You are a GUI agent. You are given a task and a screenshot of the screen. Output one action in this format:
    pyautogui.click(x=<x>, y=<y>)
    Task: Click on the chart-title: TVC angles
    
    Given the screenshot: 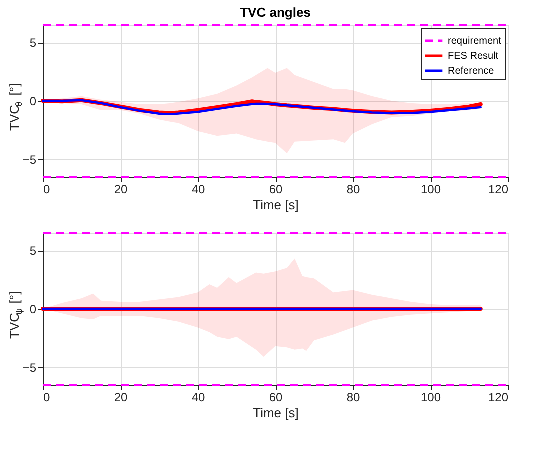 What is the action you would take?
    pyautogui.click(x=275, y=12)
    